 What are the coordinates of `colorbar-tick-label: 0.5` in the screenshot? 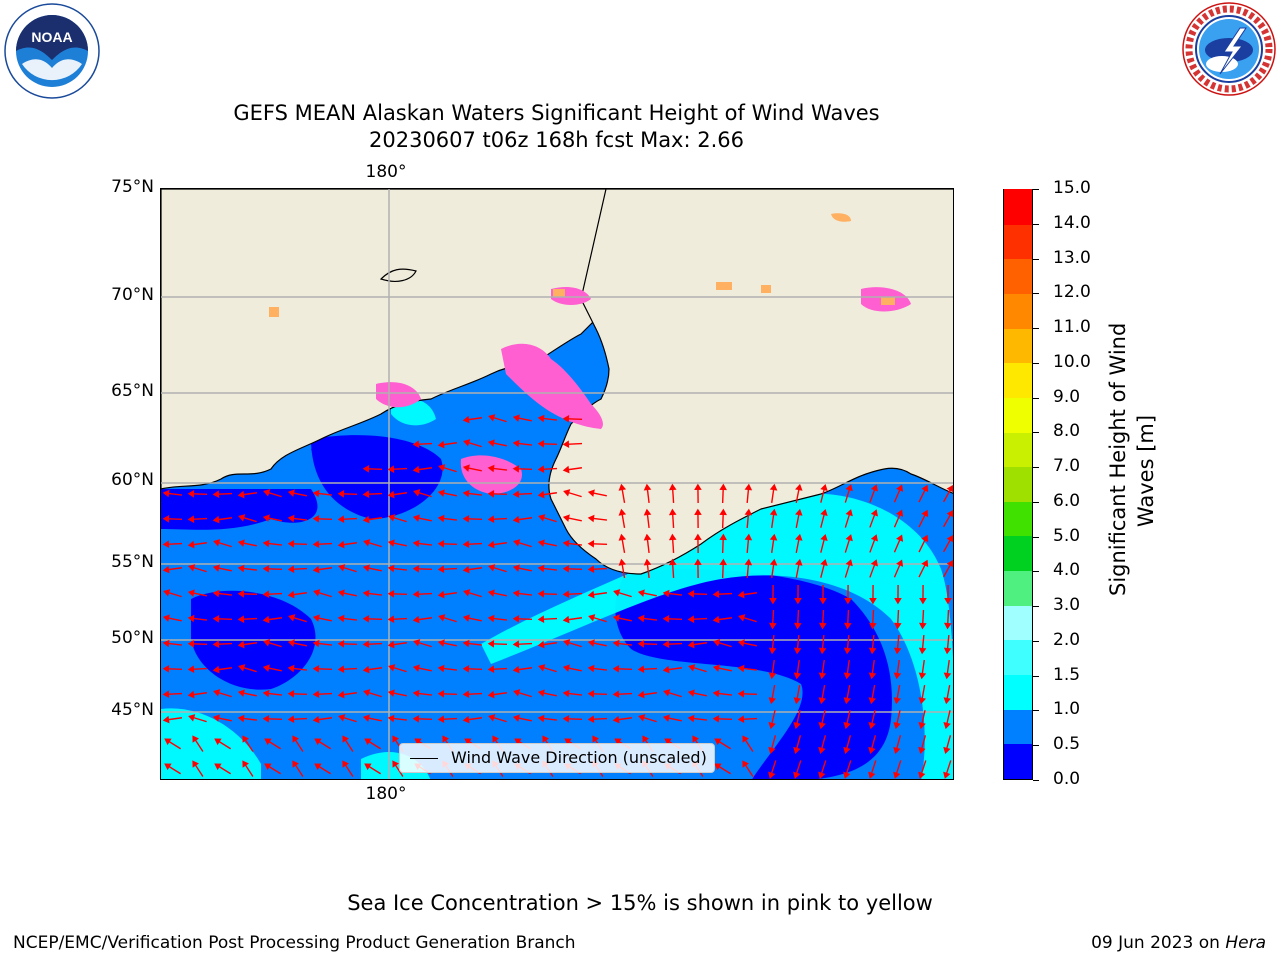 It's located at (1067, 744).